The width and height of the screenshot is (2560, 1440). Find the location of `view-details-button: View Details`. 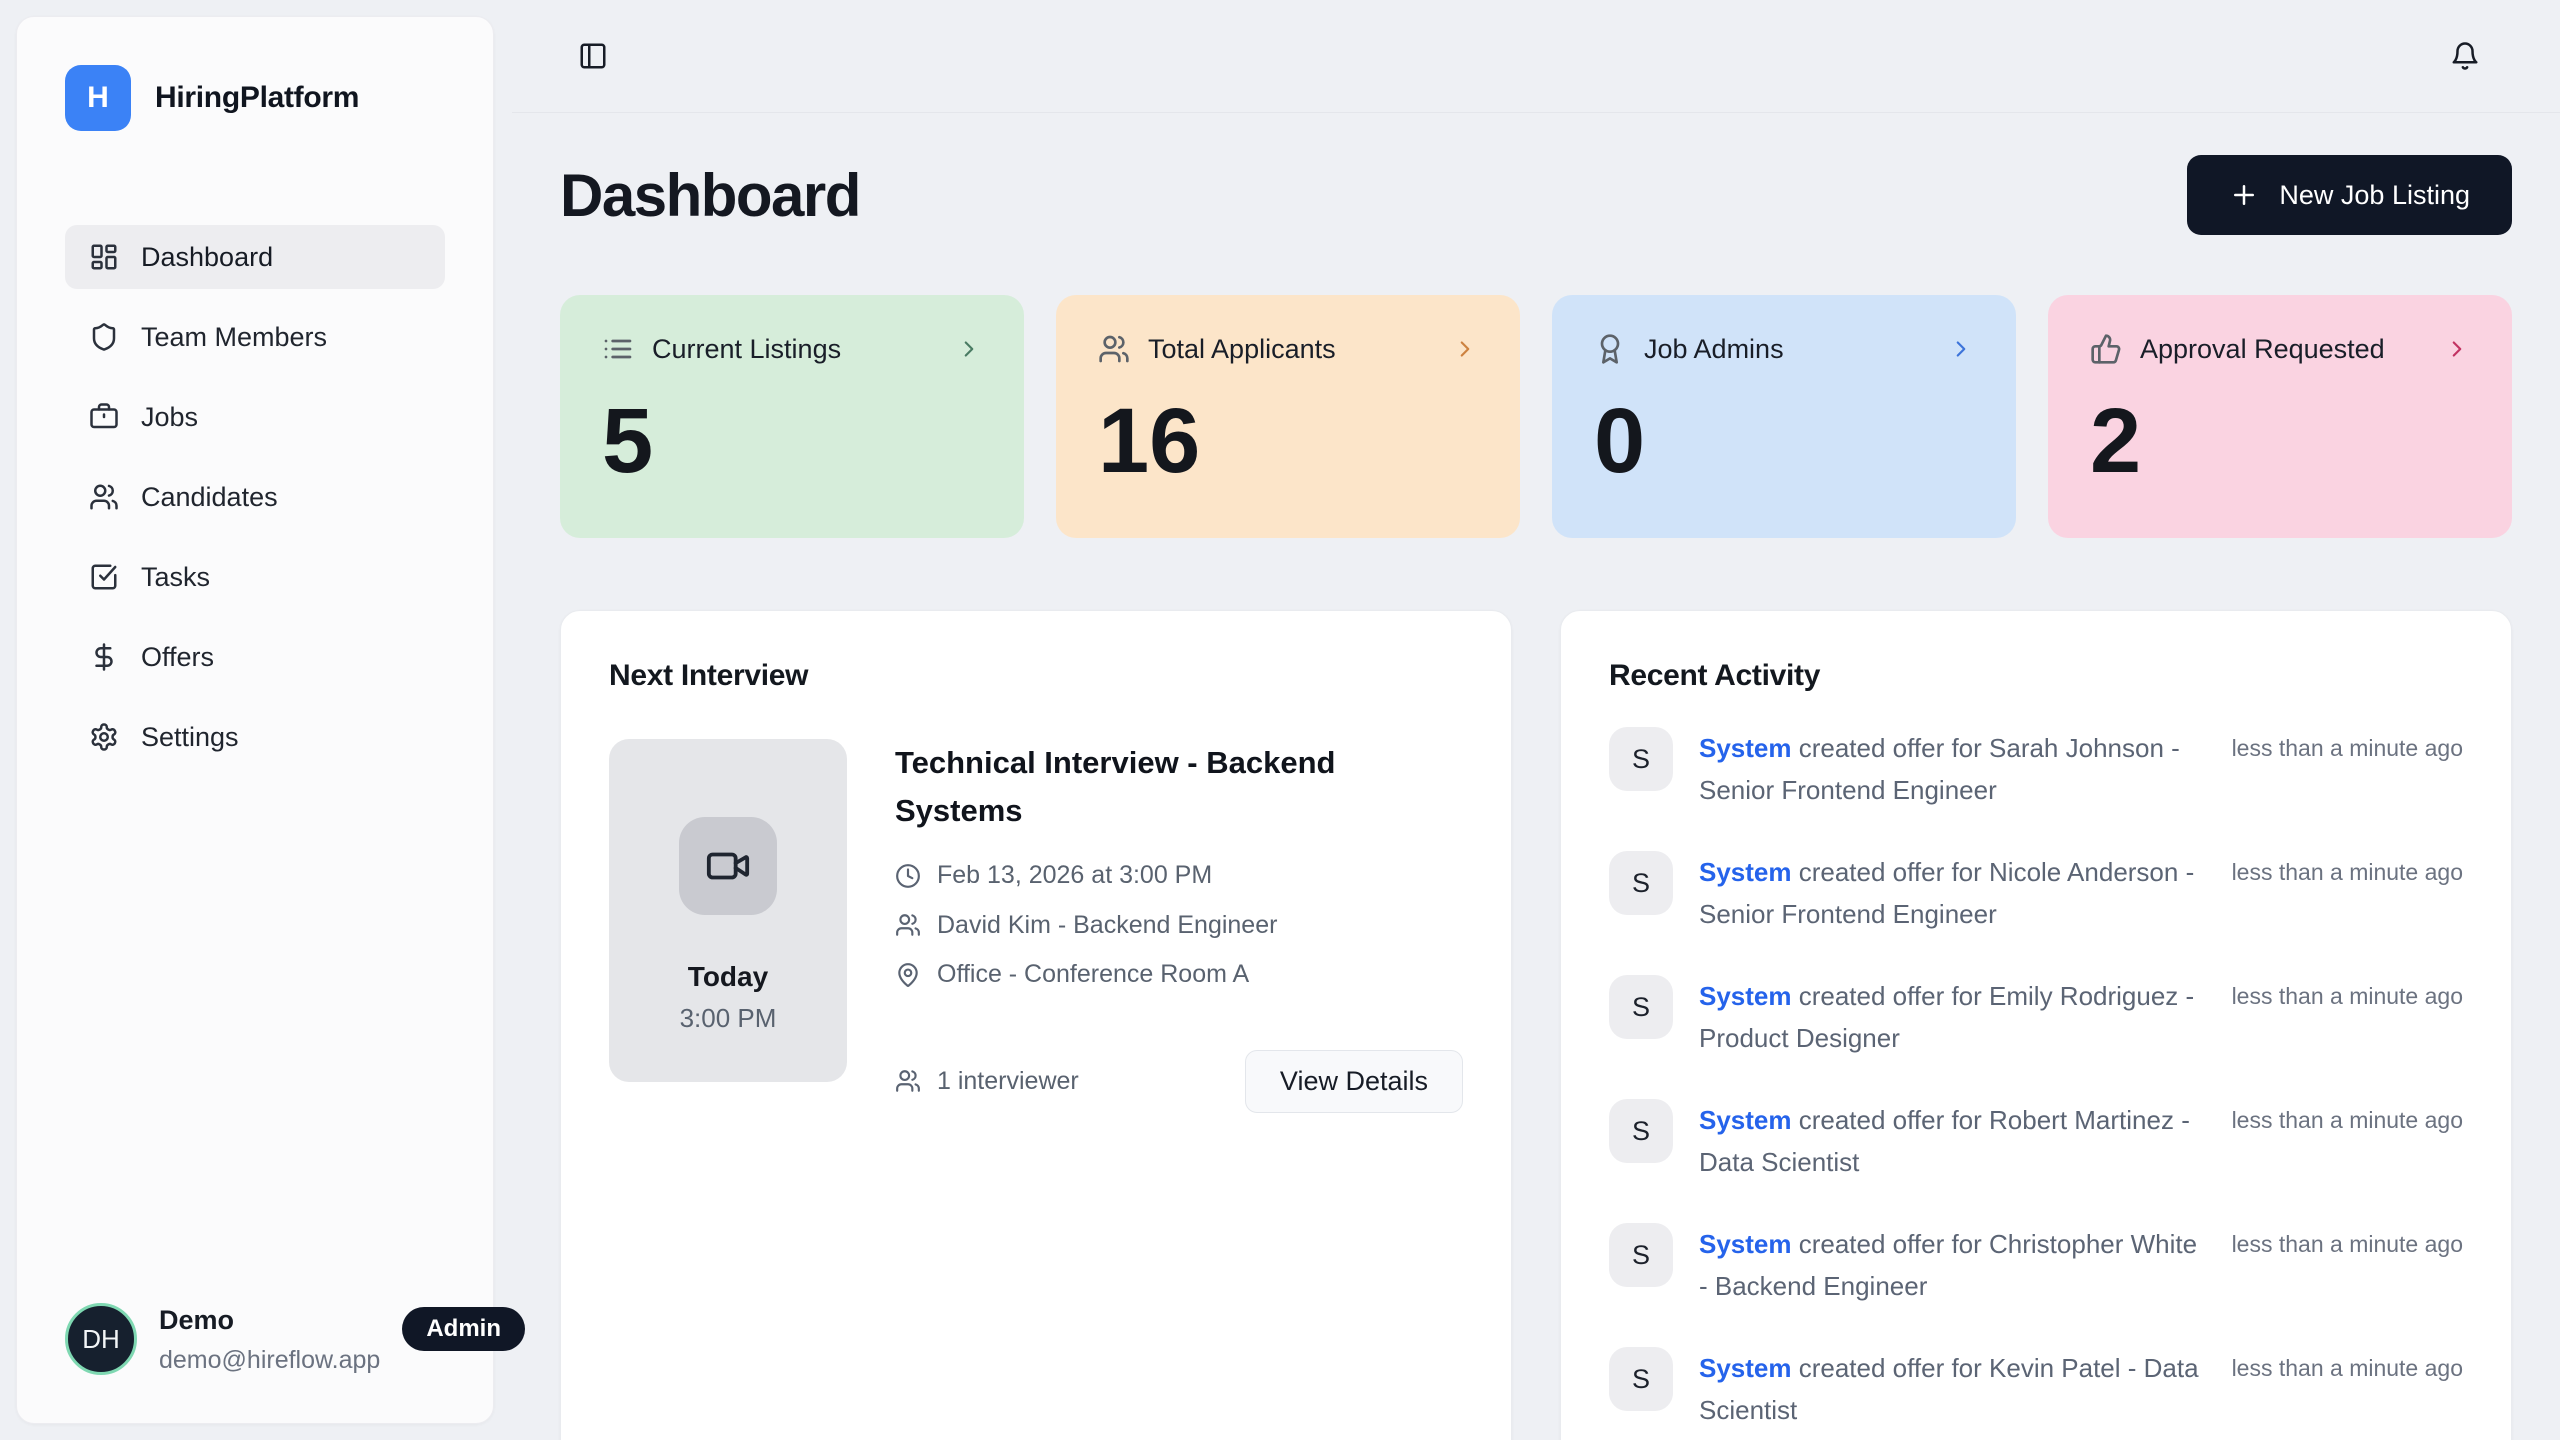

view-details-button: View Details is located at coordinates (1353, 1081).